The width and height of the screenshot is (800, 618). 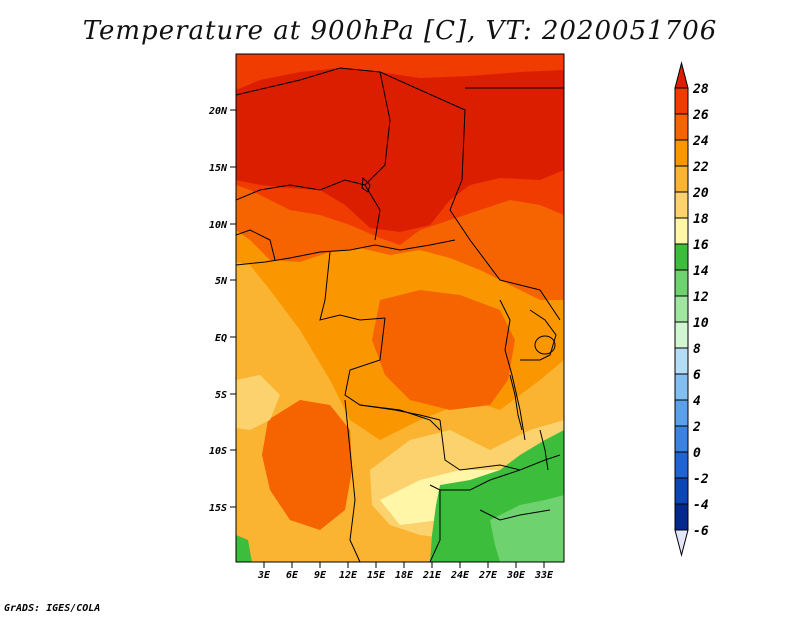 What do you see at coordinates (400, 150) in the screenshot?
I see `contour-28-plus` at bounding box center [400, 150].